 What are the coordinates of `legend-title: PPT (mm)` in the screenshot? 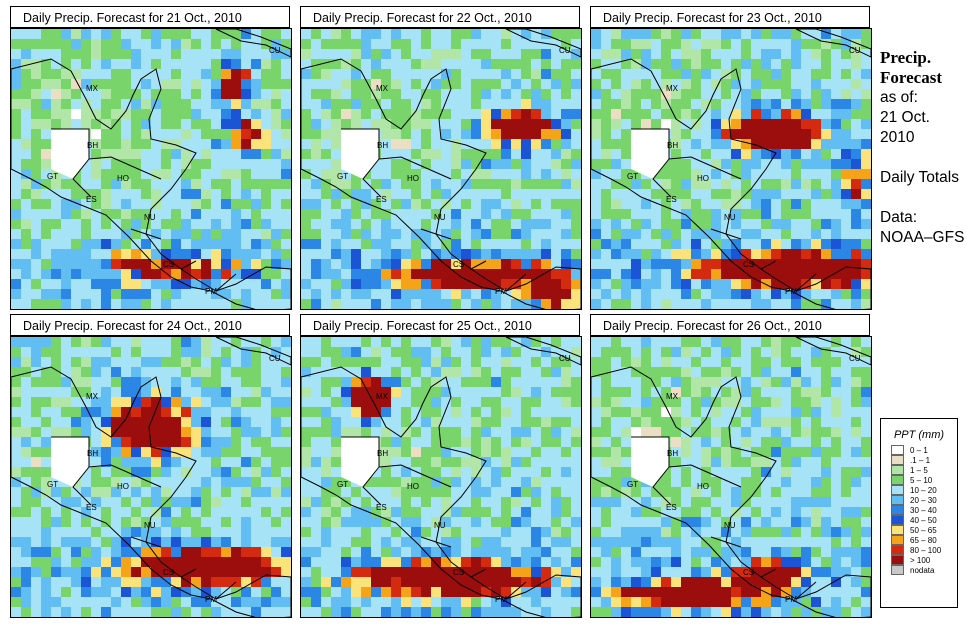 It's located at (919, 435).